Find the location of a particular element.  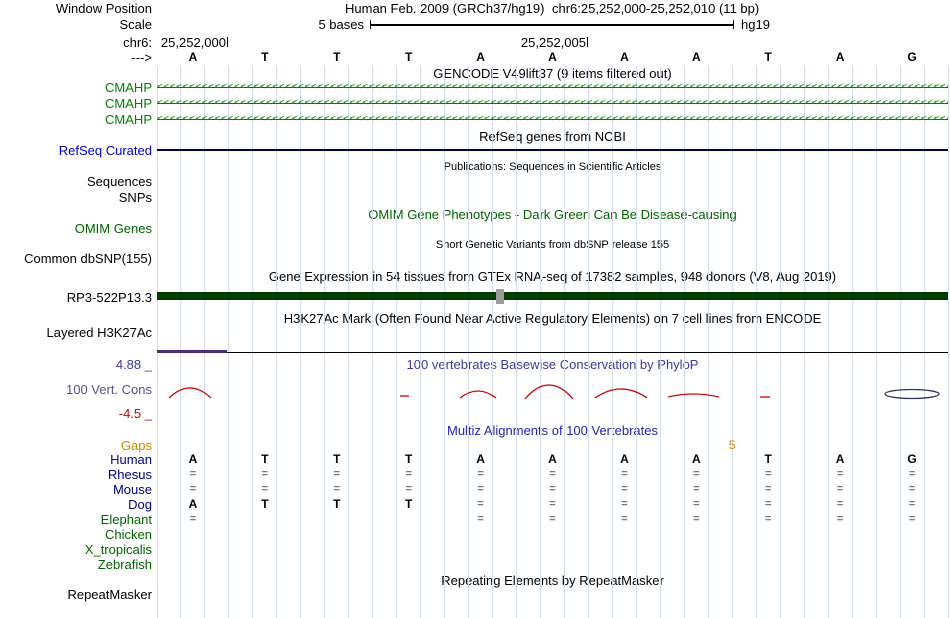

multiz-species-label: Elephant is located at coordinates (126, 519).